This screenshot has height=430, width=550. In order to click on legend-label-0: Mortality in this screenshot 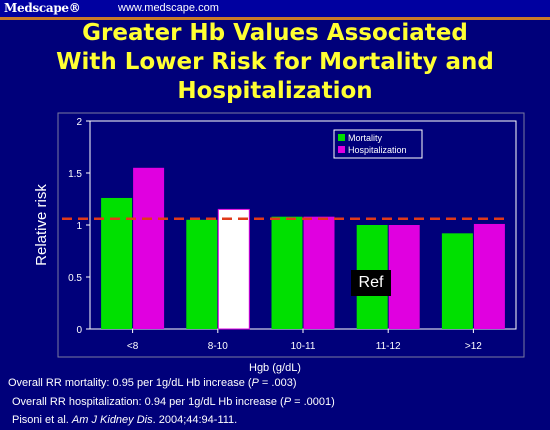, I will do `click(365, 138)`.